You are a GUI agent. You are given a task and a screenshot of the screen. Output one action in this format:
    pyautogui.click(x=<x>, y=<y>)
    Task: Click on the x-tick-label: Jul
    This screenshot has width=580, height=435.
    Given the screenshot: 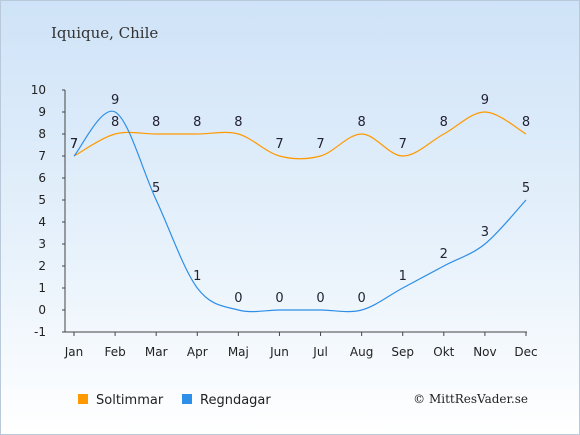 What is the action you would take?
    pyautogui.click(x=319, y=352)
    